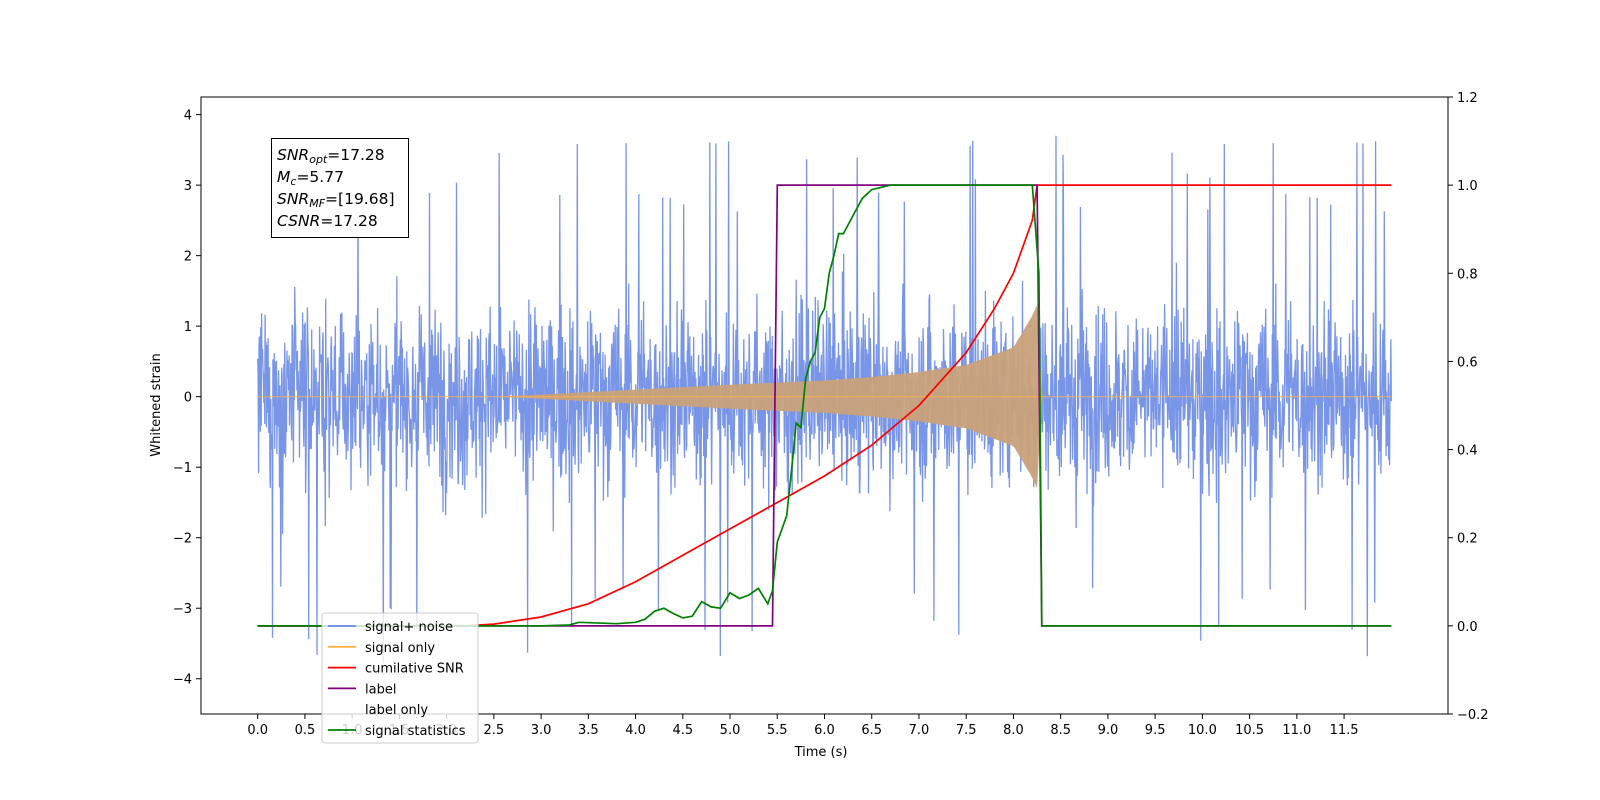  Describe the element at coordinates (327, 221) in the screenshot. I see `csnr-line: CSNR=17.28` at that location.